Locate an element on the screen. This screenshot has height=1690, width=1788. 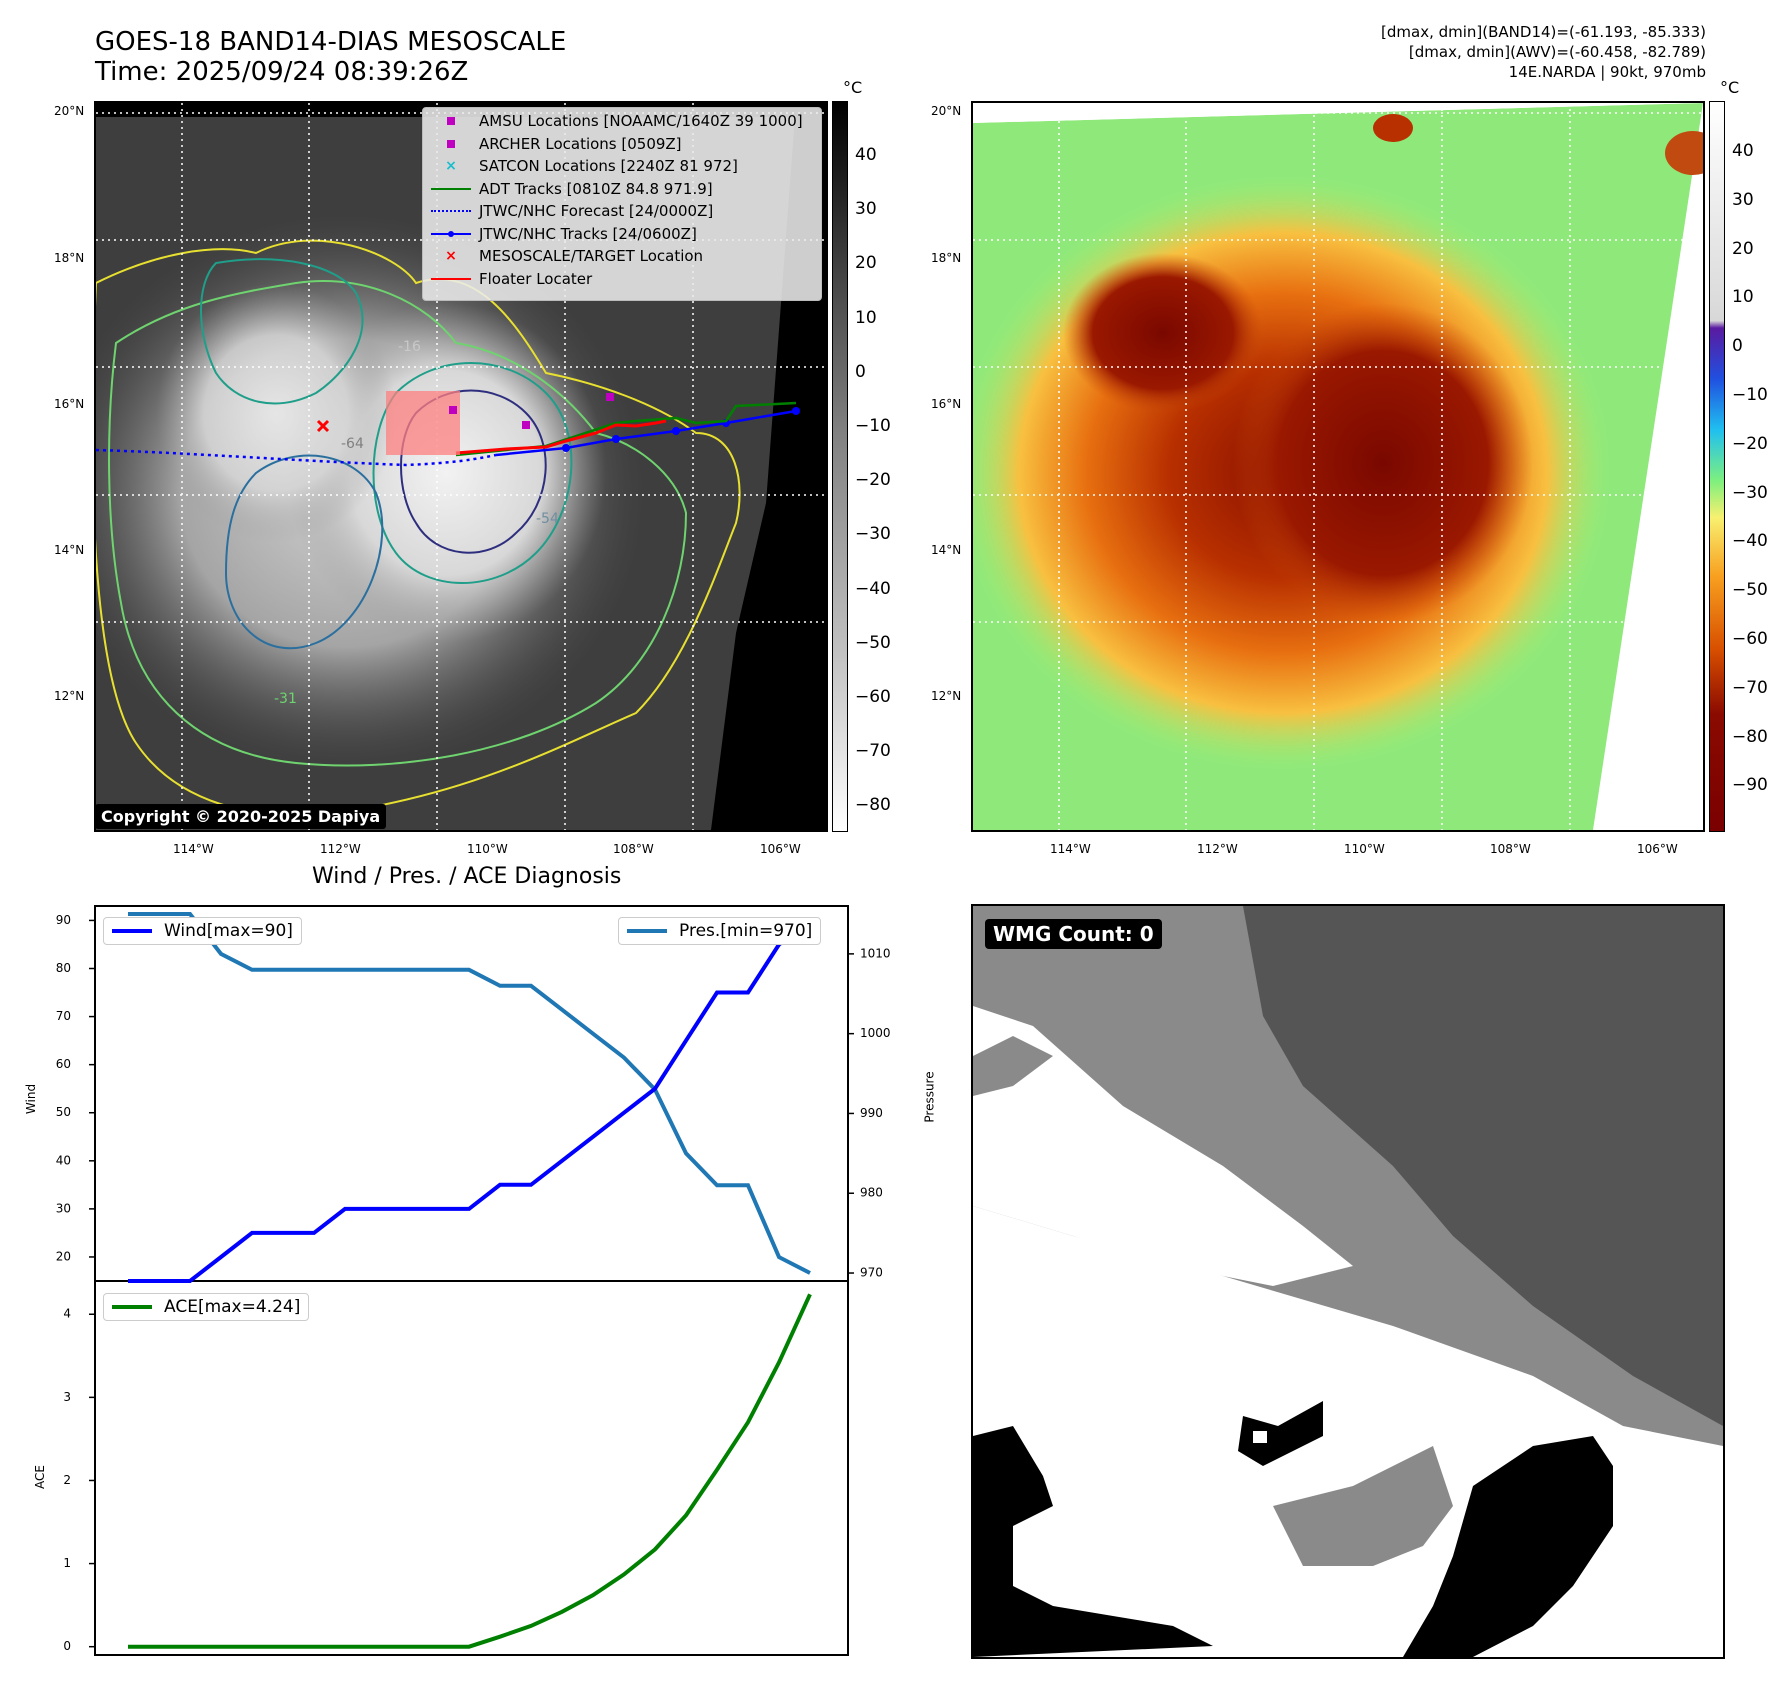
ace-line is located at coordinates (470, 1471).